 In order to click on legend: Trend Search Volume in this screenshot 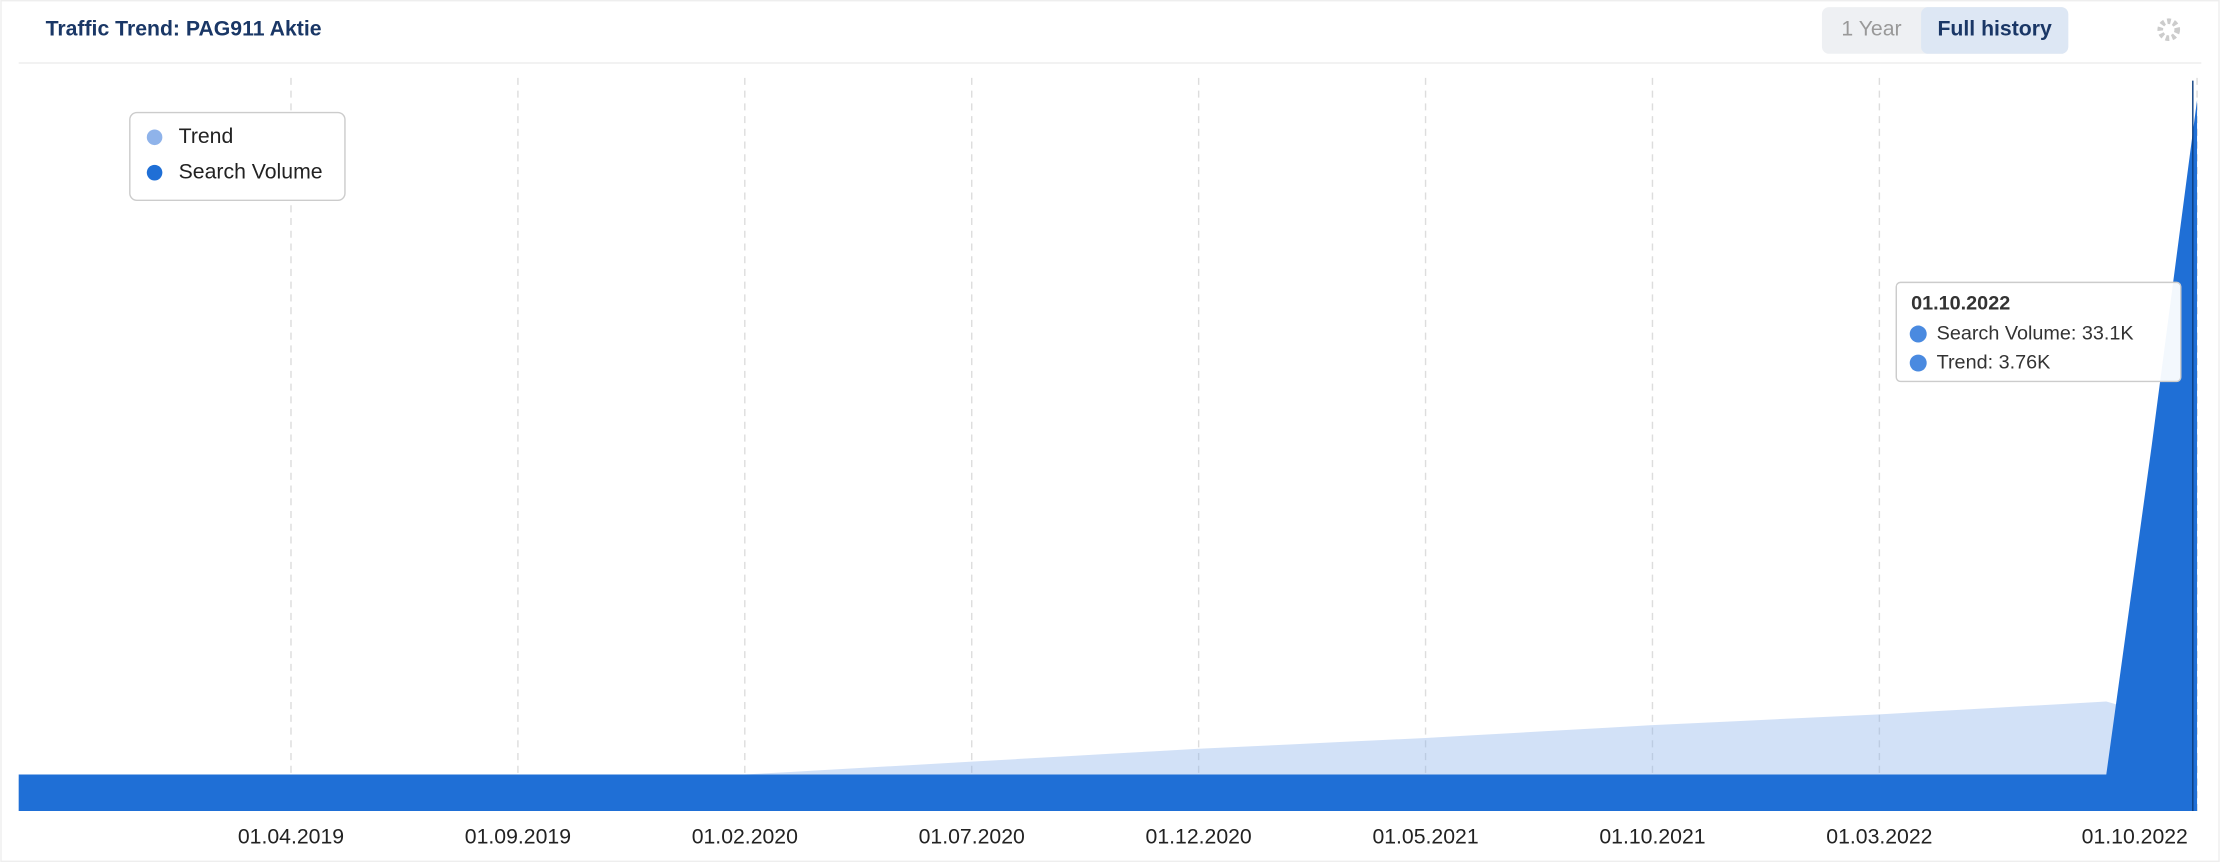, I will do `click(237, 156)`.